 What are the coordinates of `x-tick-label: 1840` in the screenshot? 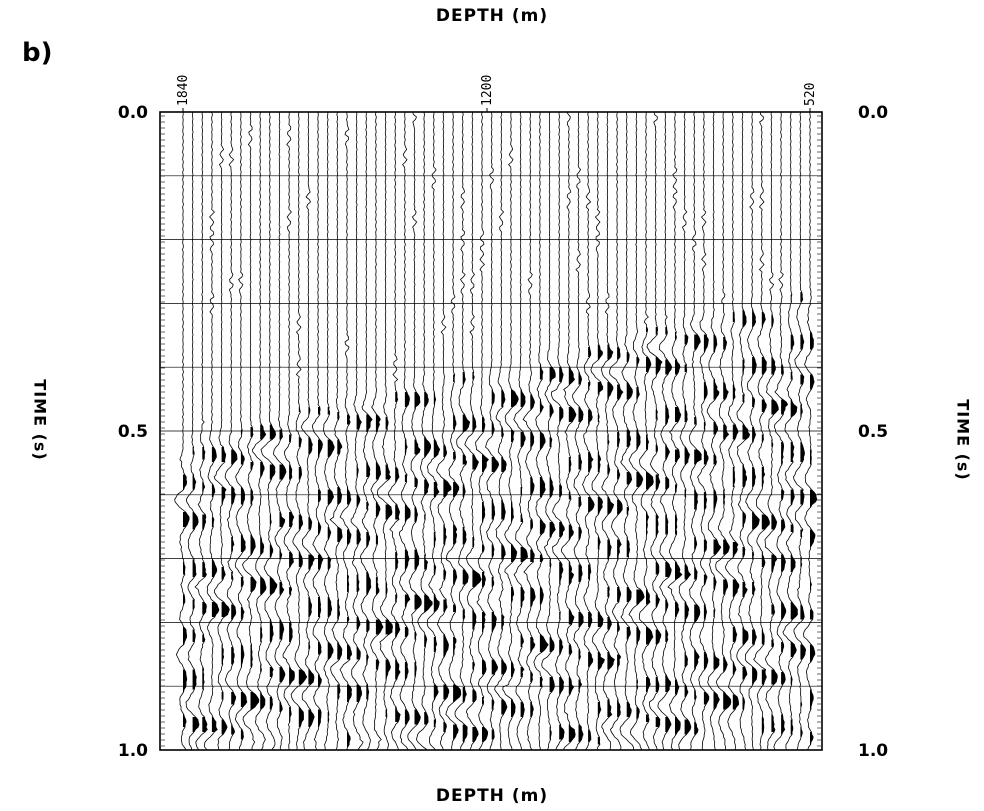 It's located at (183, 90).